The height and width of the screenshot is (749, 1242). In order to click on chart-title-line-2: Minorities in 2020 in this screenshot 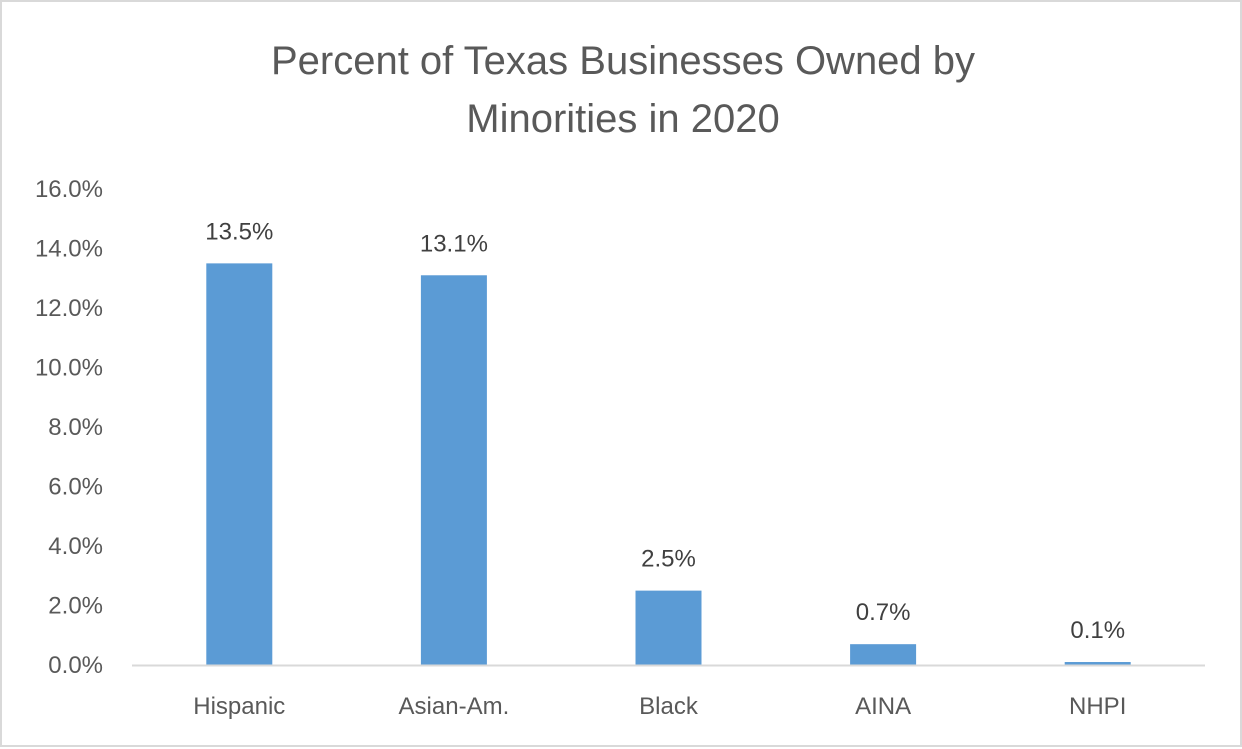, I will do `click(623, 119)`.